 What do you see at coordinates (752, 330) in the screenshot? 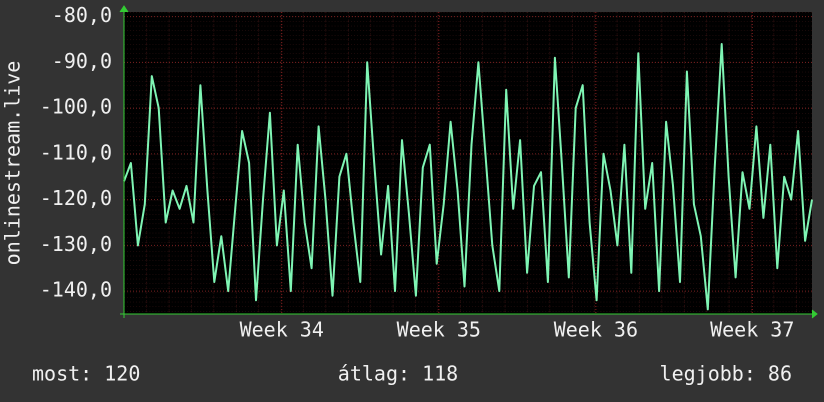
I see `x-tick-label: Week 37` at bounding box center [752, 330].